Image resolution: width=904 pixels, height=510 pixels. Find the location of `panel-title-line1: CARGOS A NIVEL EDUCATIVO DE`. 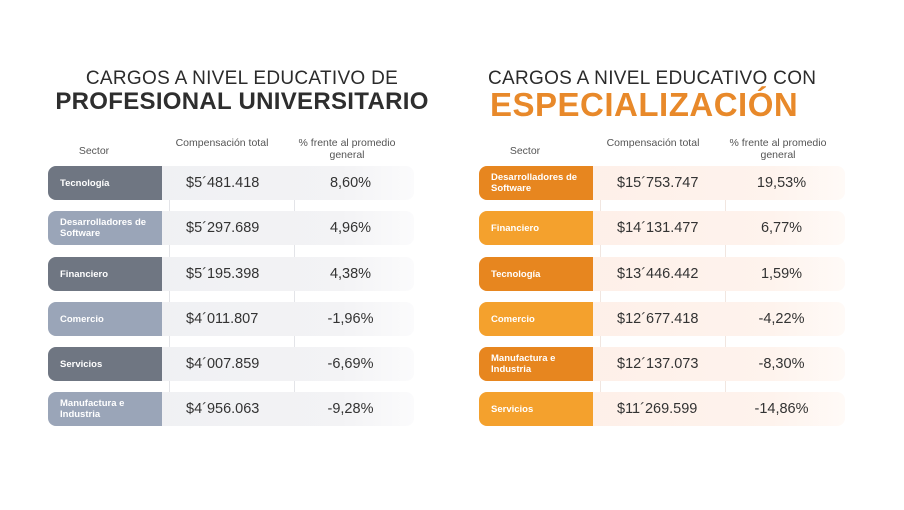

panel-title-line1: CARGOS A NIVEL EDUCATIVO DE is located at coordinates (242, 78).